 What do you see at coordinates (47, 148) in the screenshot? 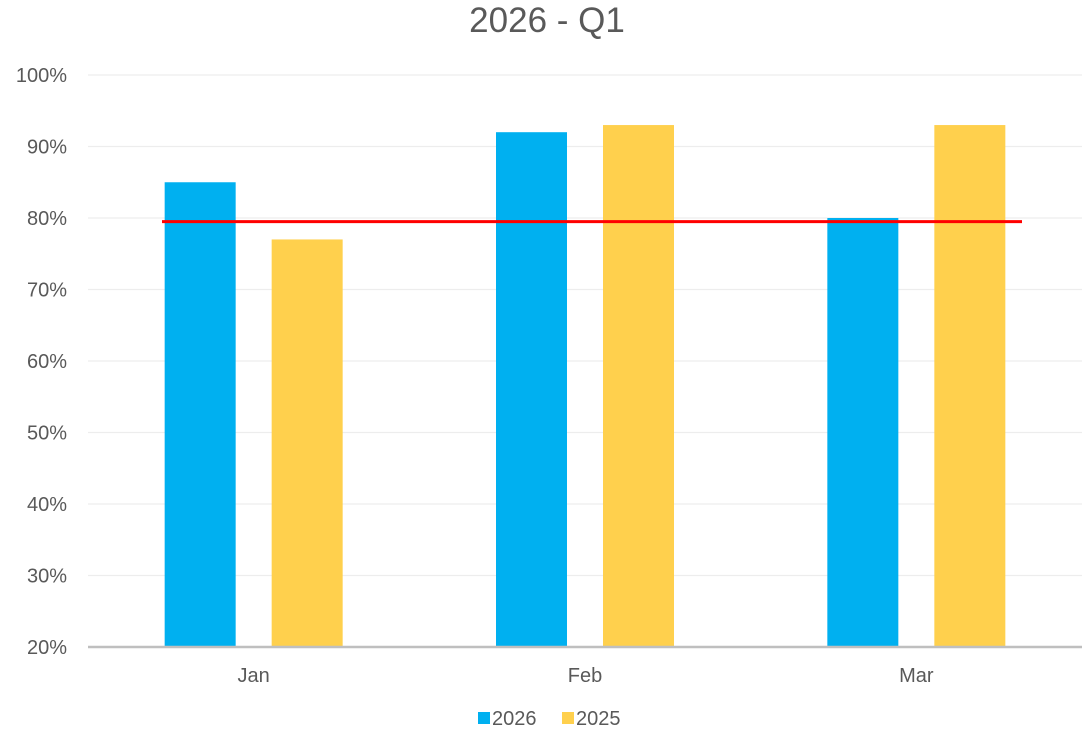
I see `y-tick-label: 90%` at bounding box center [47, 148].